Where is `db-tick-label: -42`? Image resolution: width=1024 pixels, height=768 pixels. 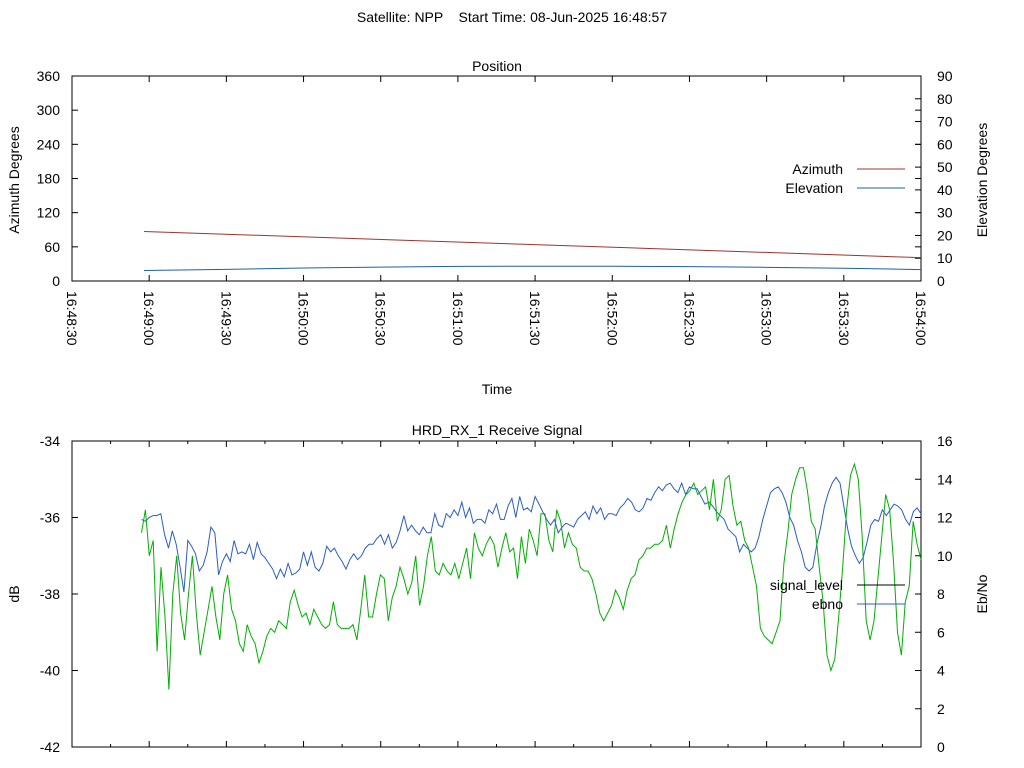
db-tick-label: -42 is located at coordinates (50, 747).